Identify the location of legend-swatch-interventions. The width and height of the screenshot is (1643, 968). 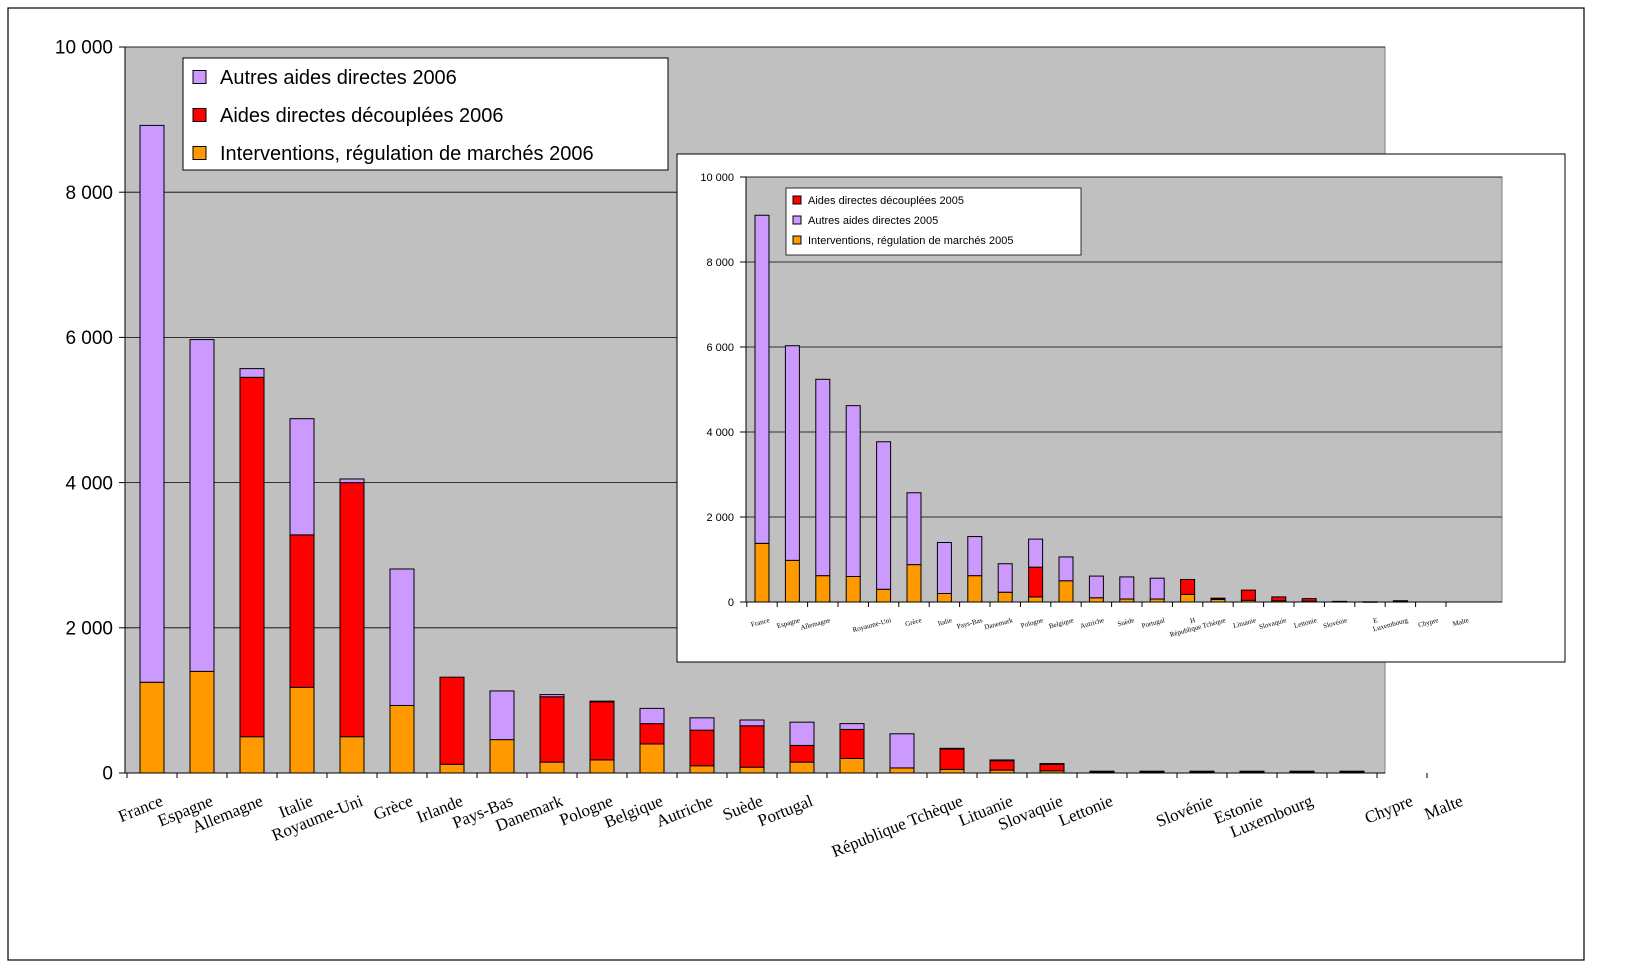
(797, 240).